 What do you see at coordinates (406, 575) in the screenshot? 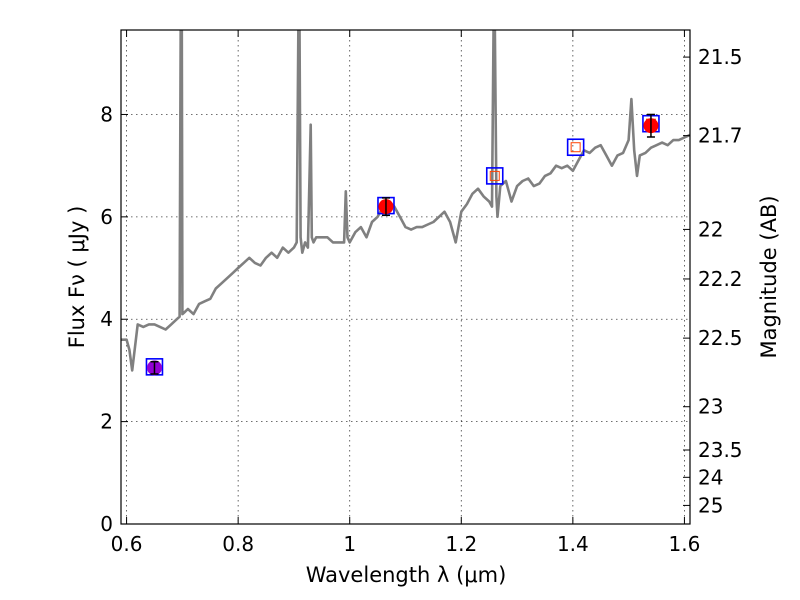
I see `x-axis-label: Wavelength λ (μm)` at bounding box center [406, 575].